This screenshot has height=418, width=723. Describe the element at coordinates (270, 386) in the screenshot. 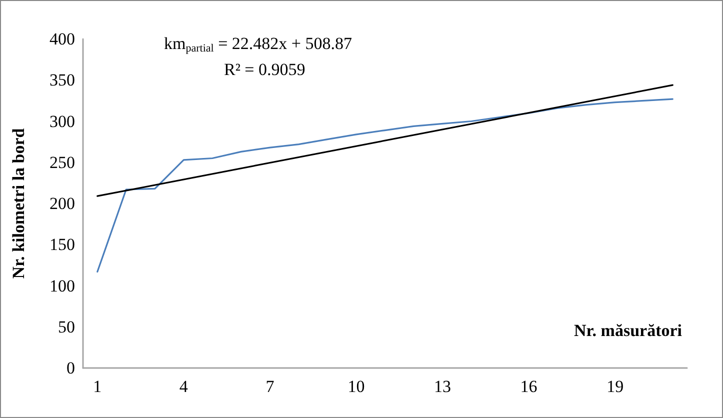

I see `x-tick-label: 7` at that location.